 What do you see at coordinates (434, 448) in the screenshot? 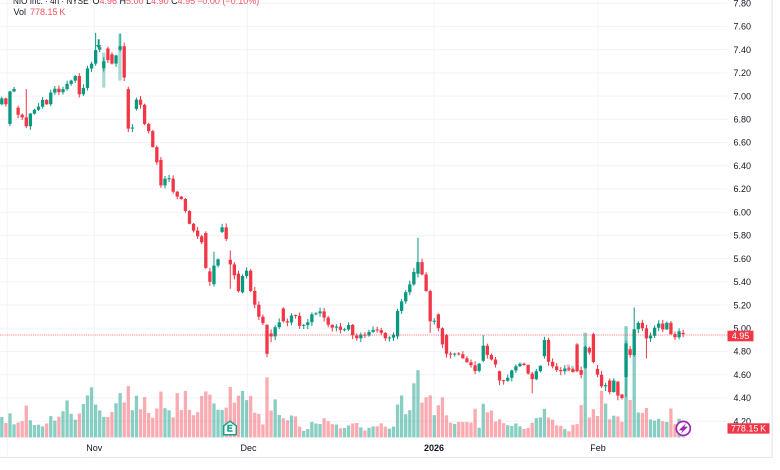
I see `svg-text: 2026` at bounding box center [434, 448].